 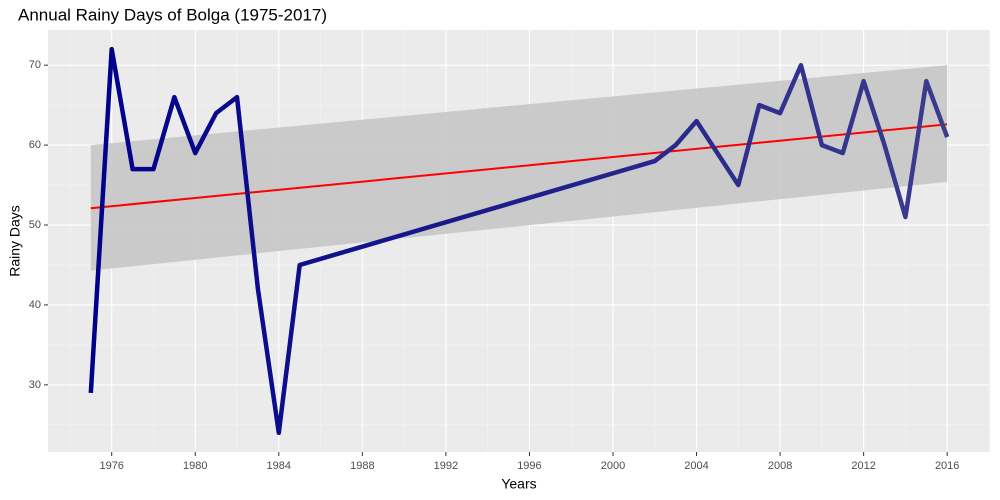 I want to click on x-tick-label: 1988, so click(x=362, y=466).